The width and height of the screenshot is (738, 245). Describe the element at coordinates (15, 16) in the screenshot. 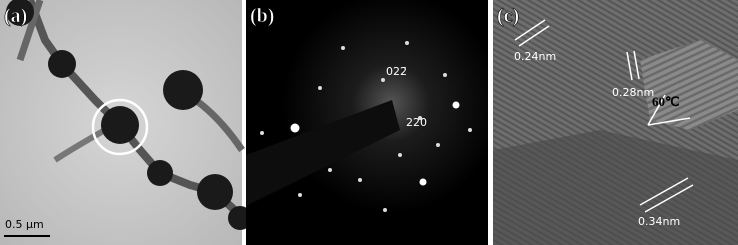

I see `panel-label: (a)` at that location.